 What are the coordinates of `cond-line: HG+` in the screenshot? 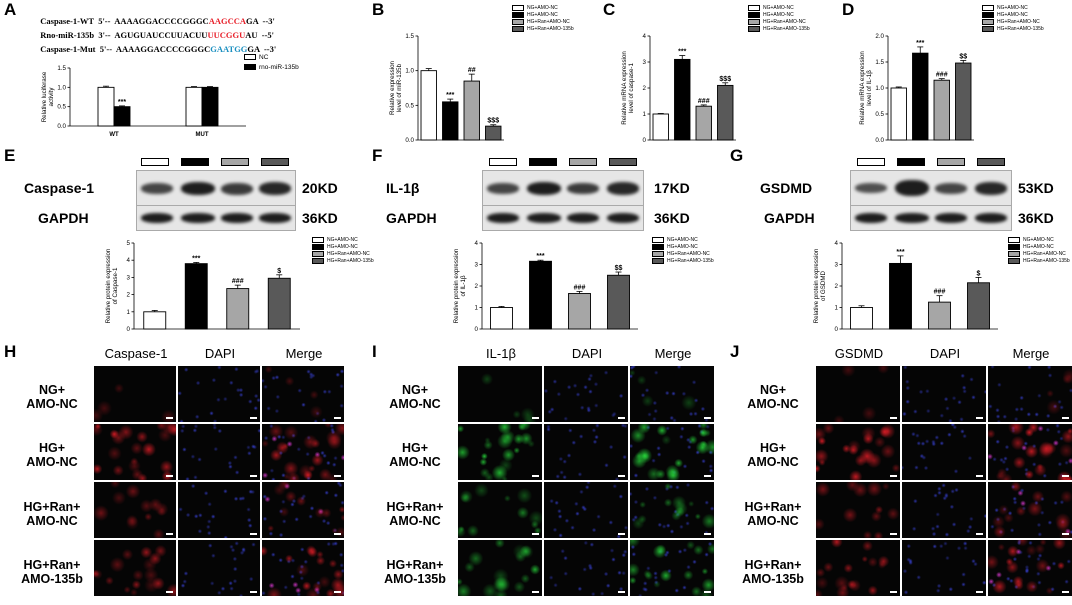 It's located at (773, 448).